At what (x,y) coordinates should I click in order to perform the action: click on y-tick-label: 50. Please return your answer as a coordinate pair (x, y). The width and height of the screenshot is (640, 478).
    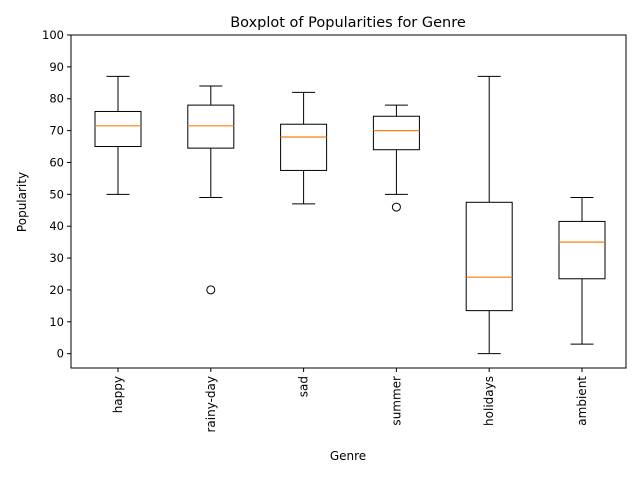
    Looking at the image, I should click on (56, 194).